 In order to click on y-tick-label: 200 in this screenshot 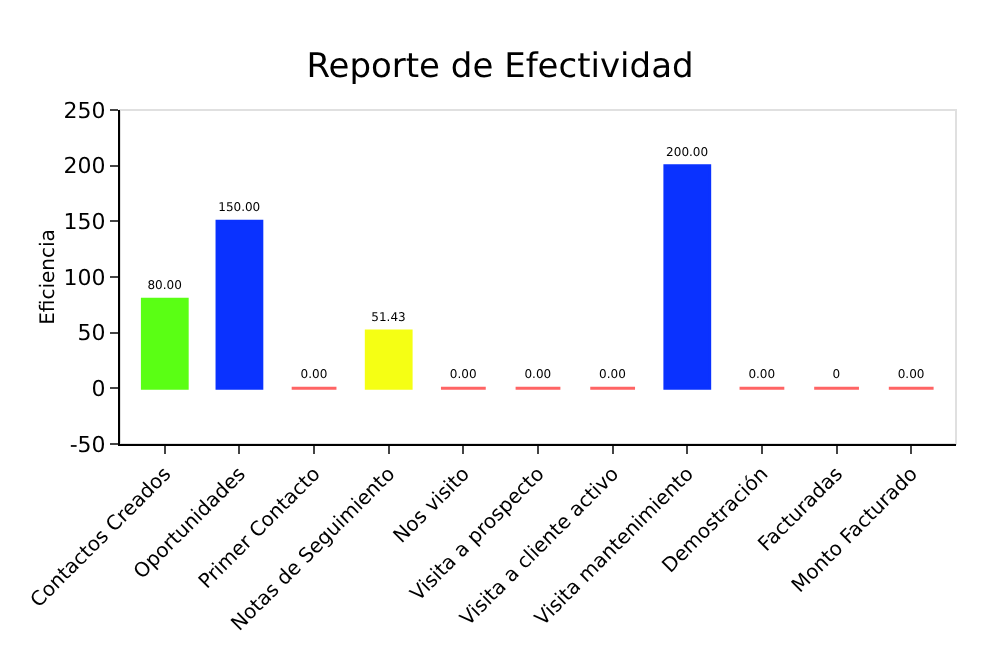, I will do `click(84, 166)`.